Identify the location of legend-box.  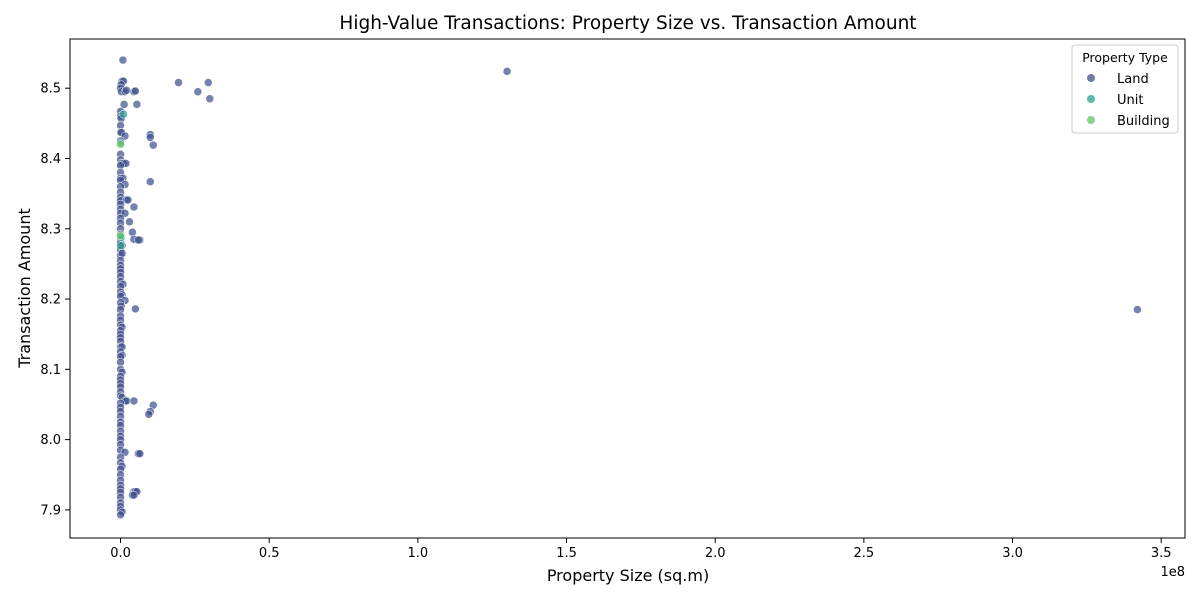
(1125, 89).